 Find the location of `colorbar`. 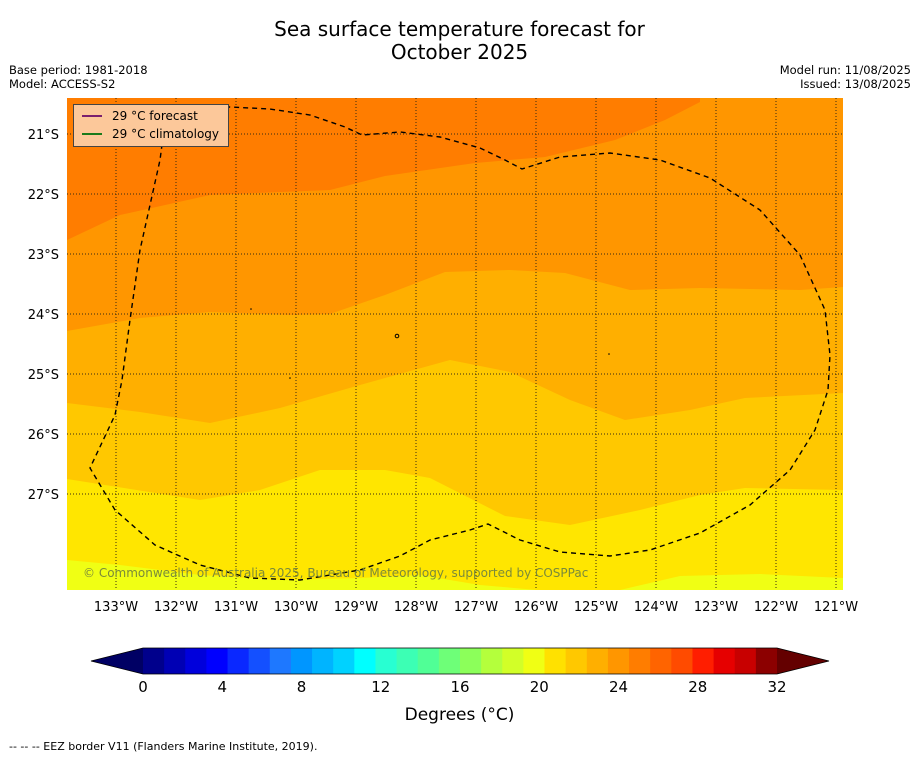

colorbar is located at coordinates (460, 661).